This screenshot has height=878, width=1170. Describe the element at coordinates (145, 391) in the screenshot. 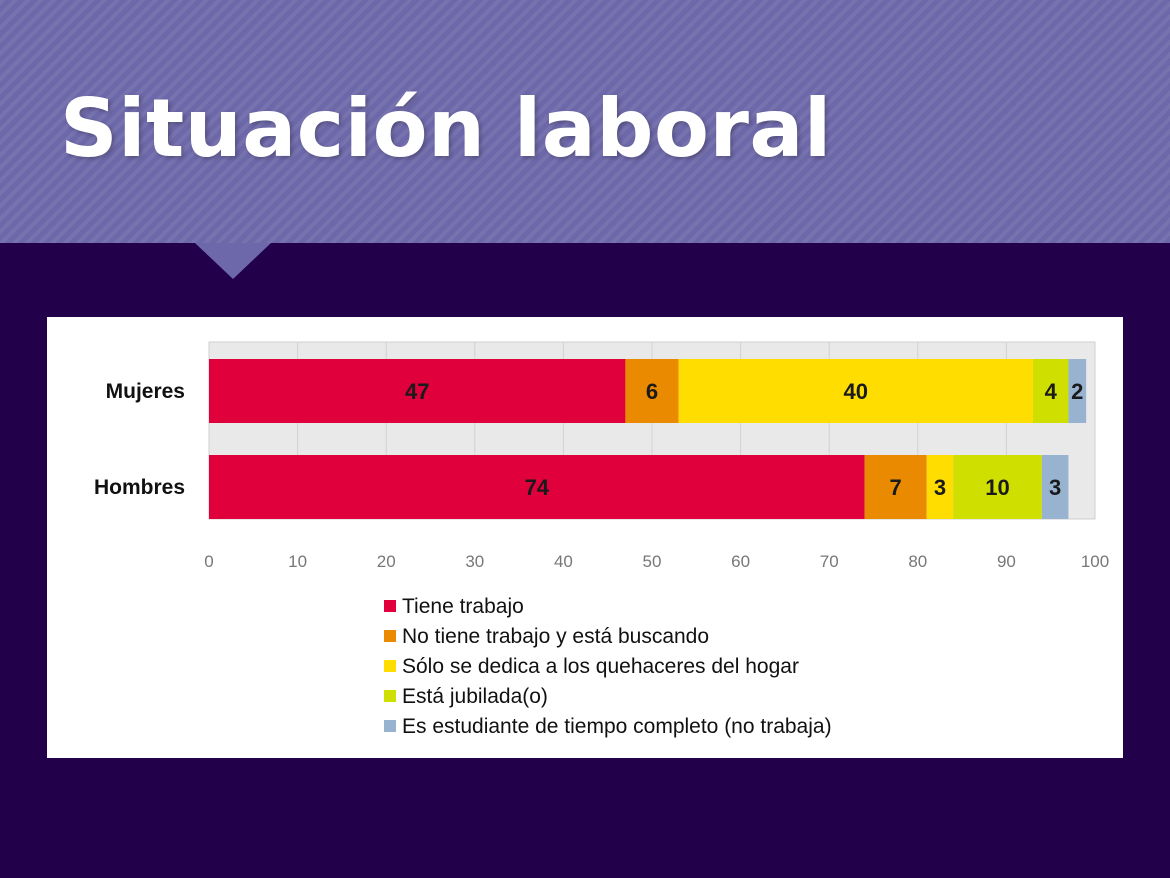

I see `category-label: Mujeres` at that location.